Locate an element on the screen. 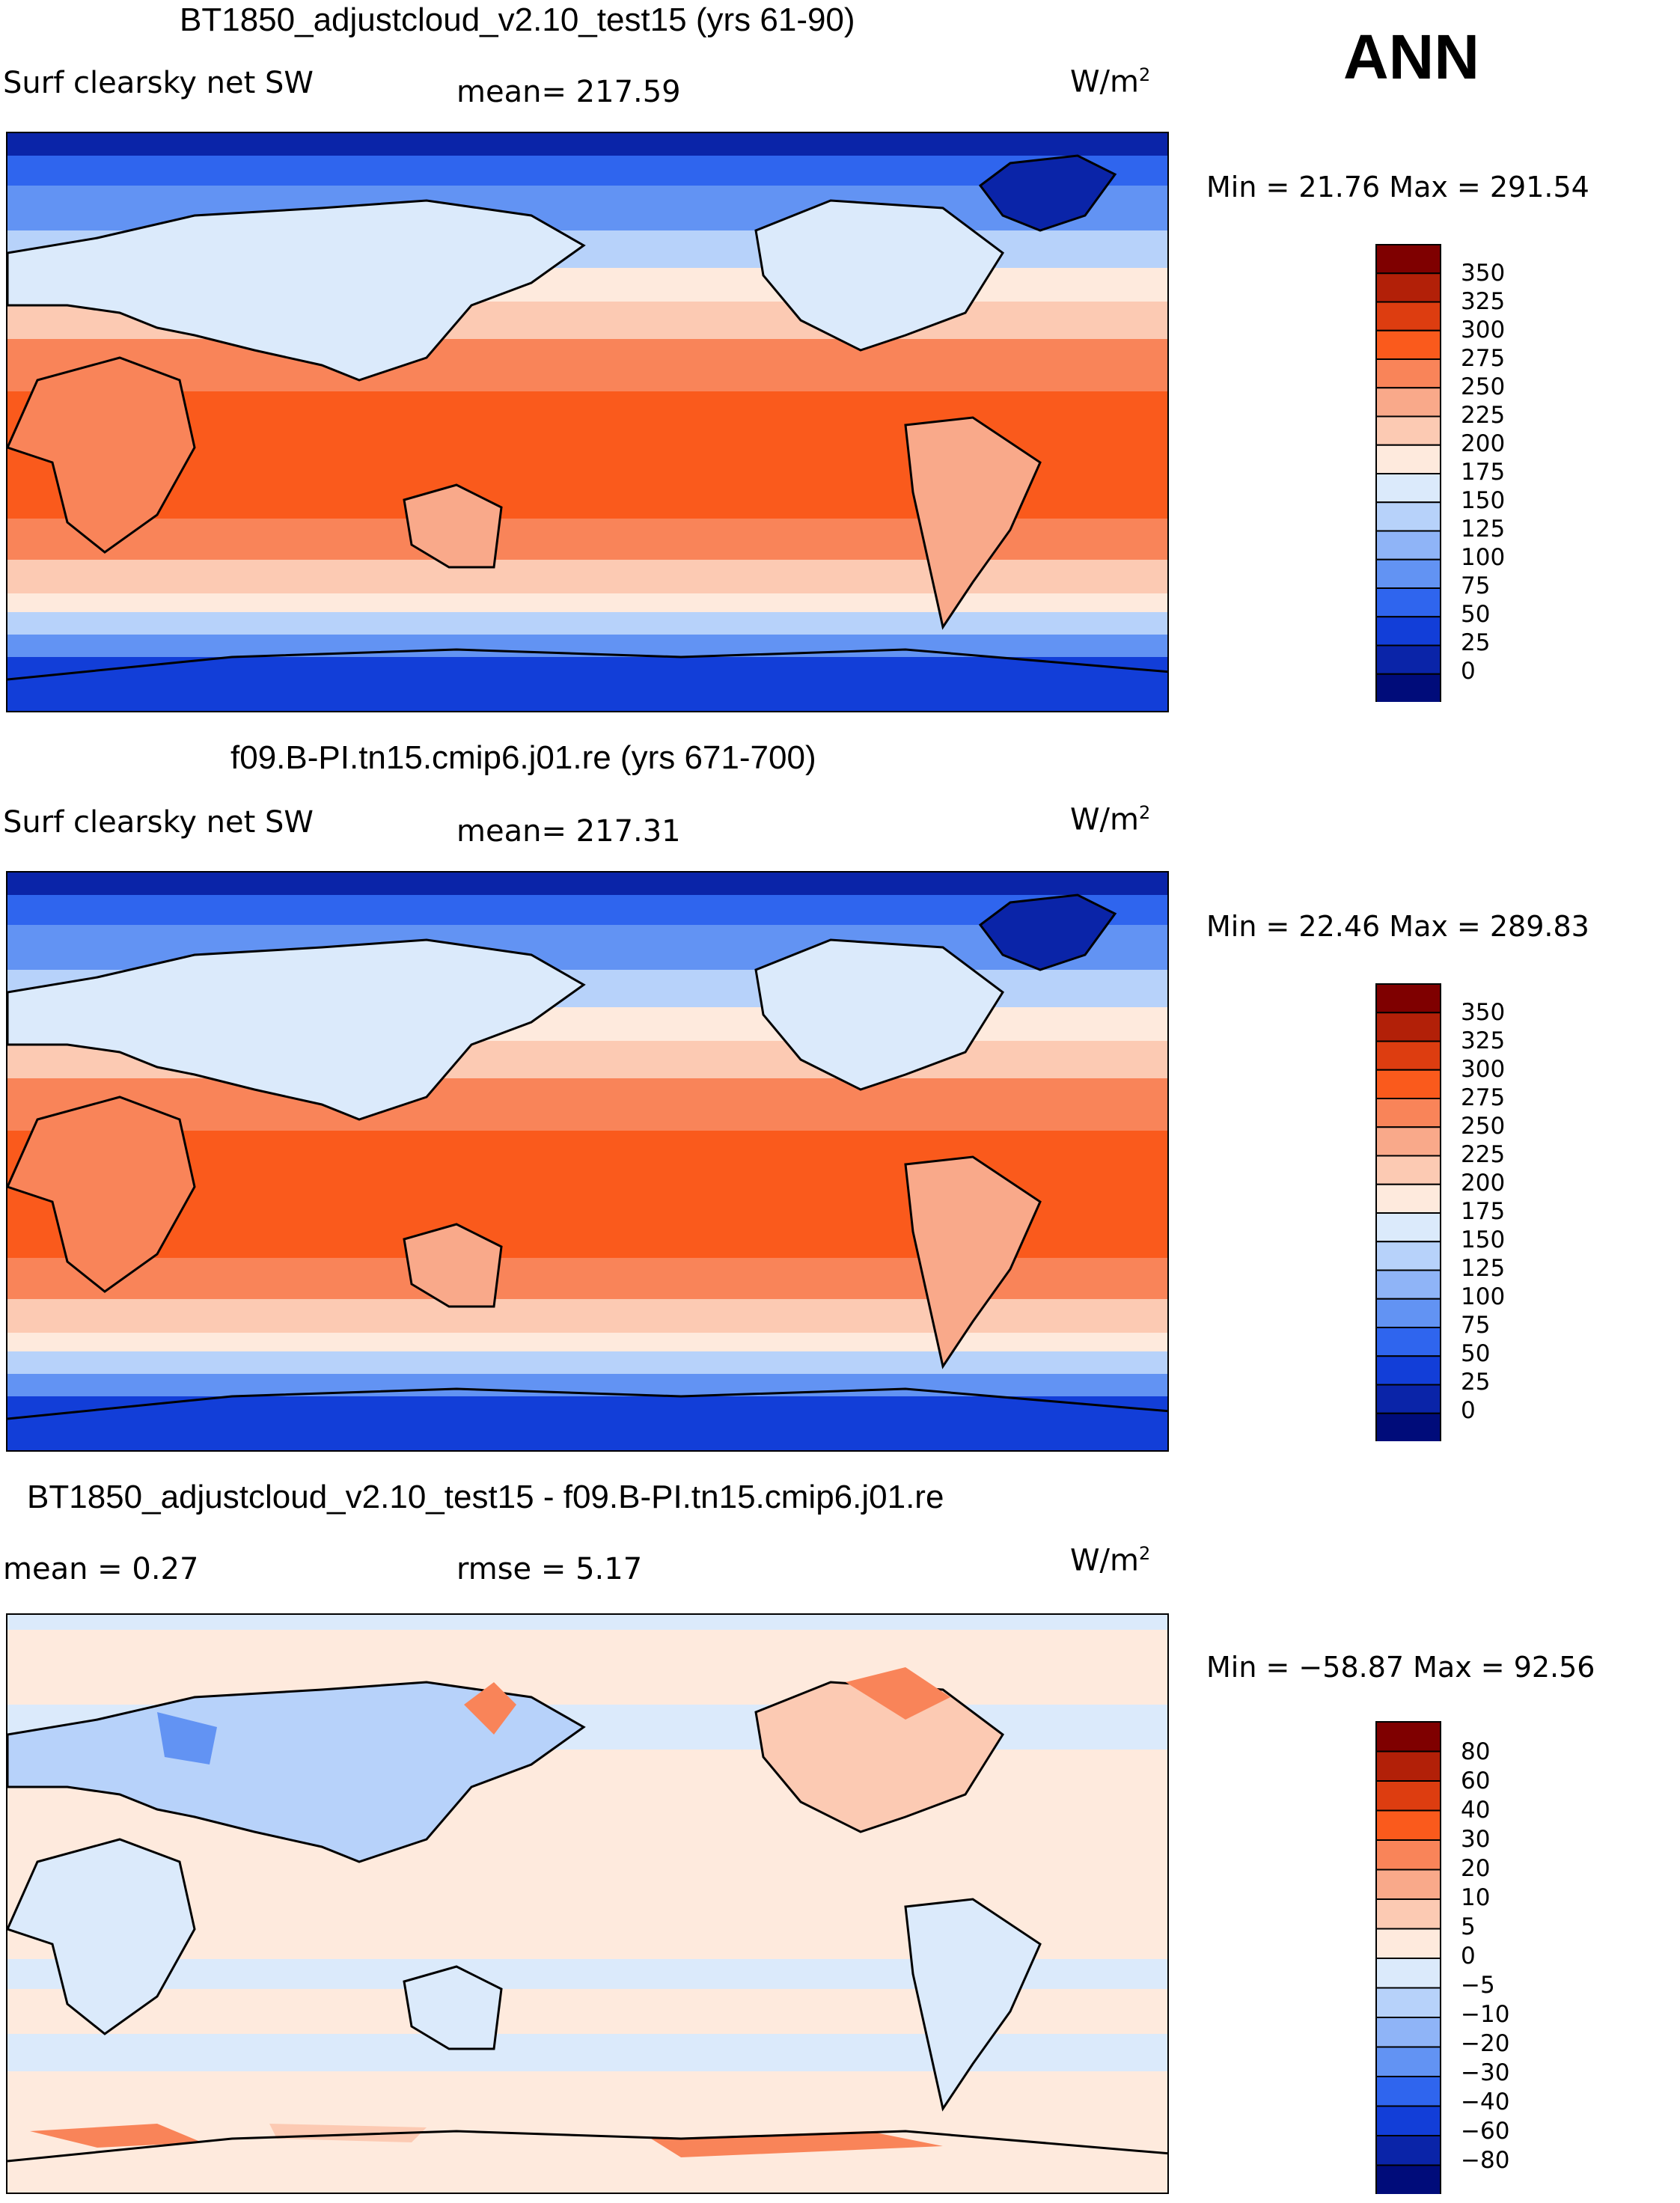 This screenshot has height=2203, width=1680. panel2-mean-label: mean= 217.31 is located at coordinates (568, 831).